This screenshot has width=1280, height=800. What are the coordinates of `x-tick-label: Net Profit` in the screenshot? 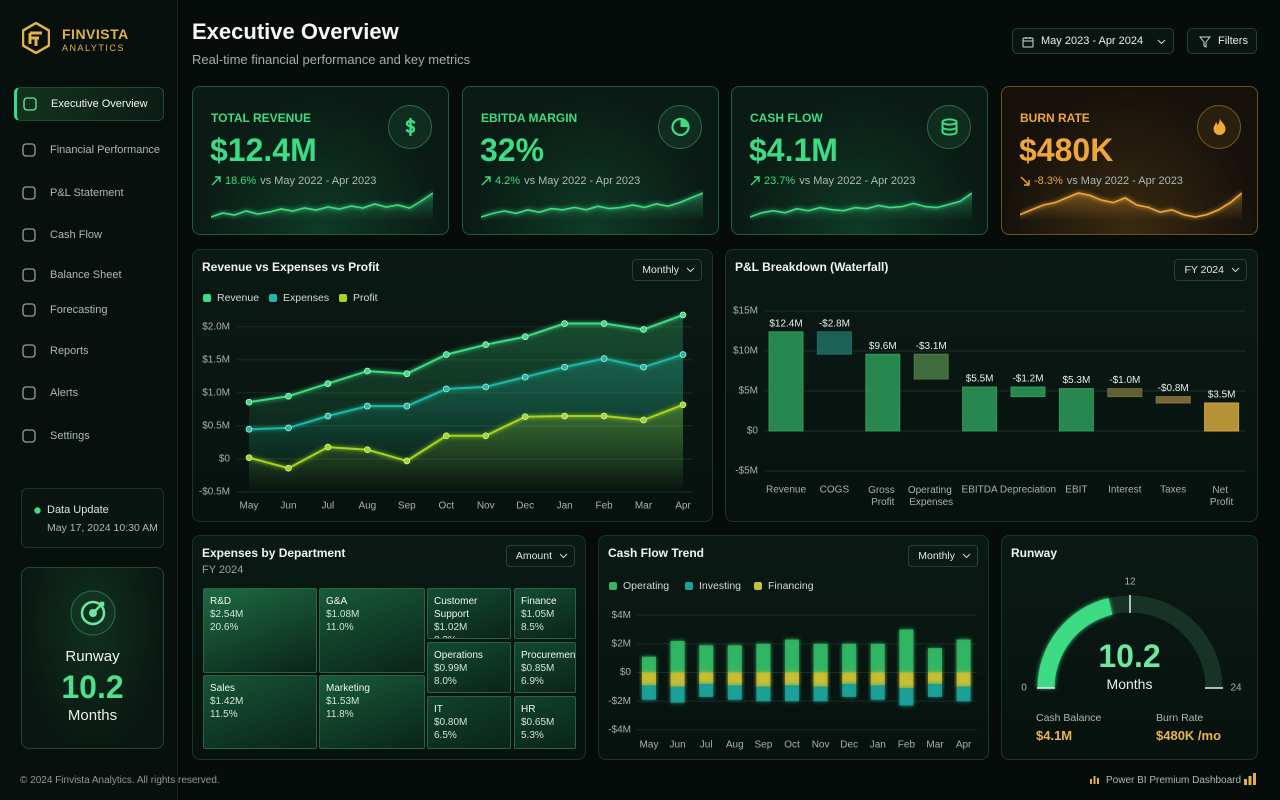 It's located at (1222, 496).